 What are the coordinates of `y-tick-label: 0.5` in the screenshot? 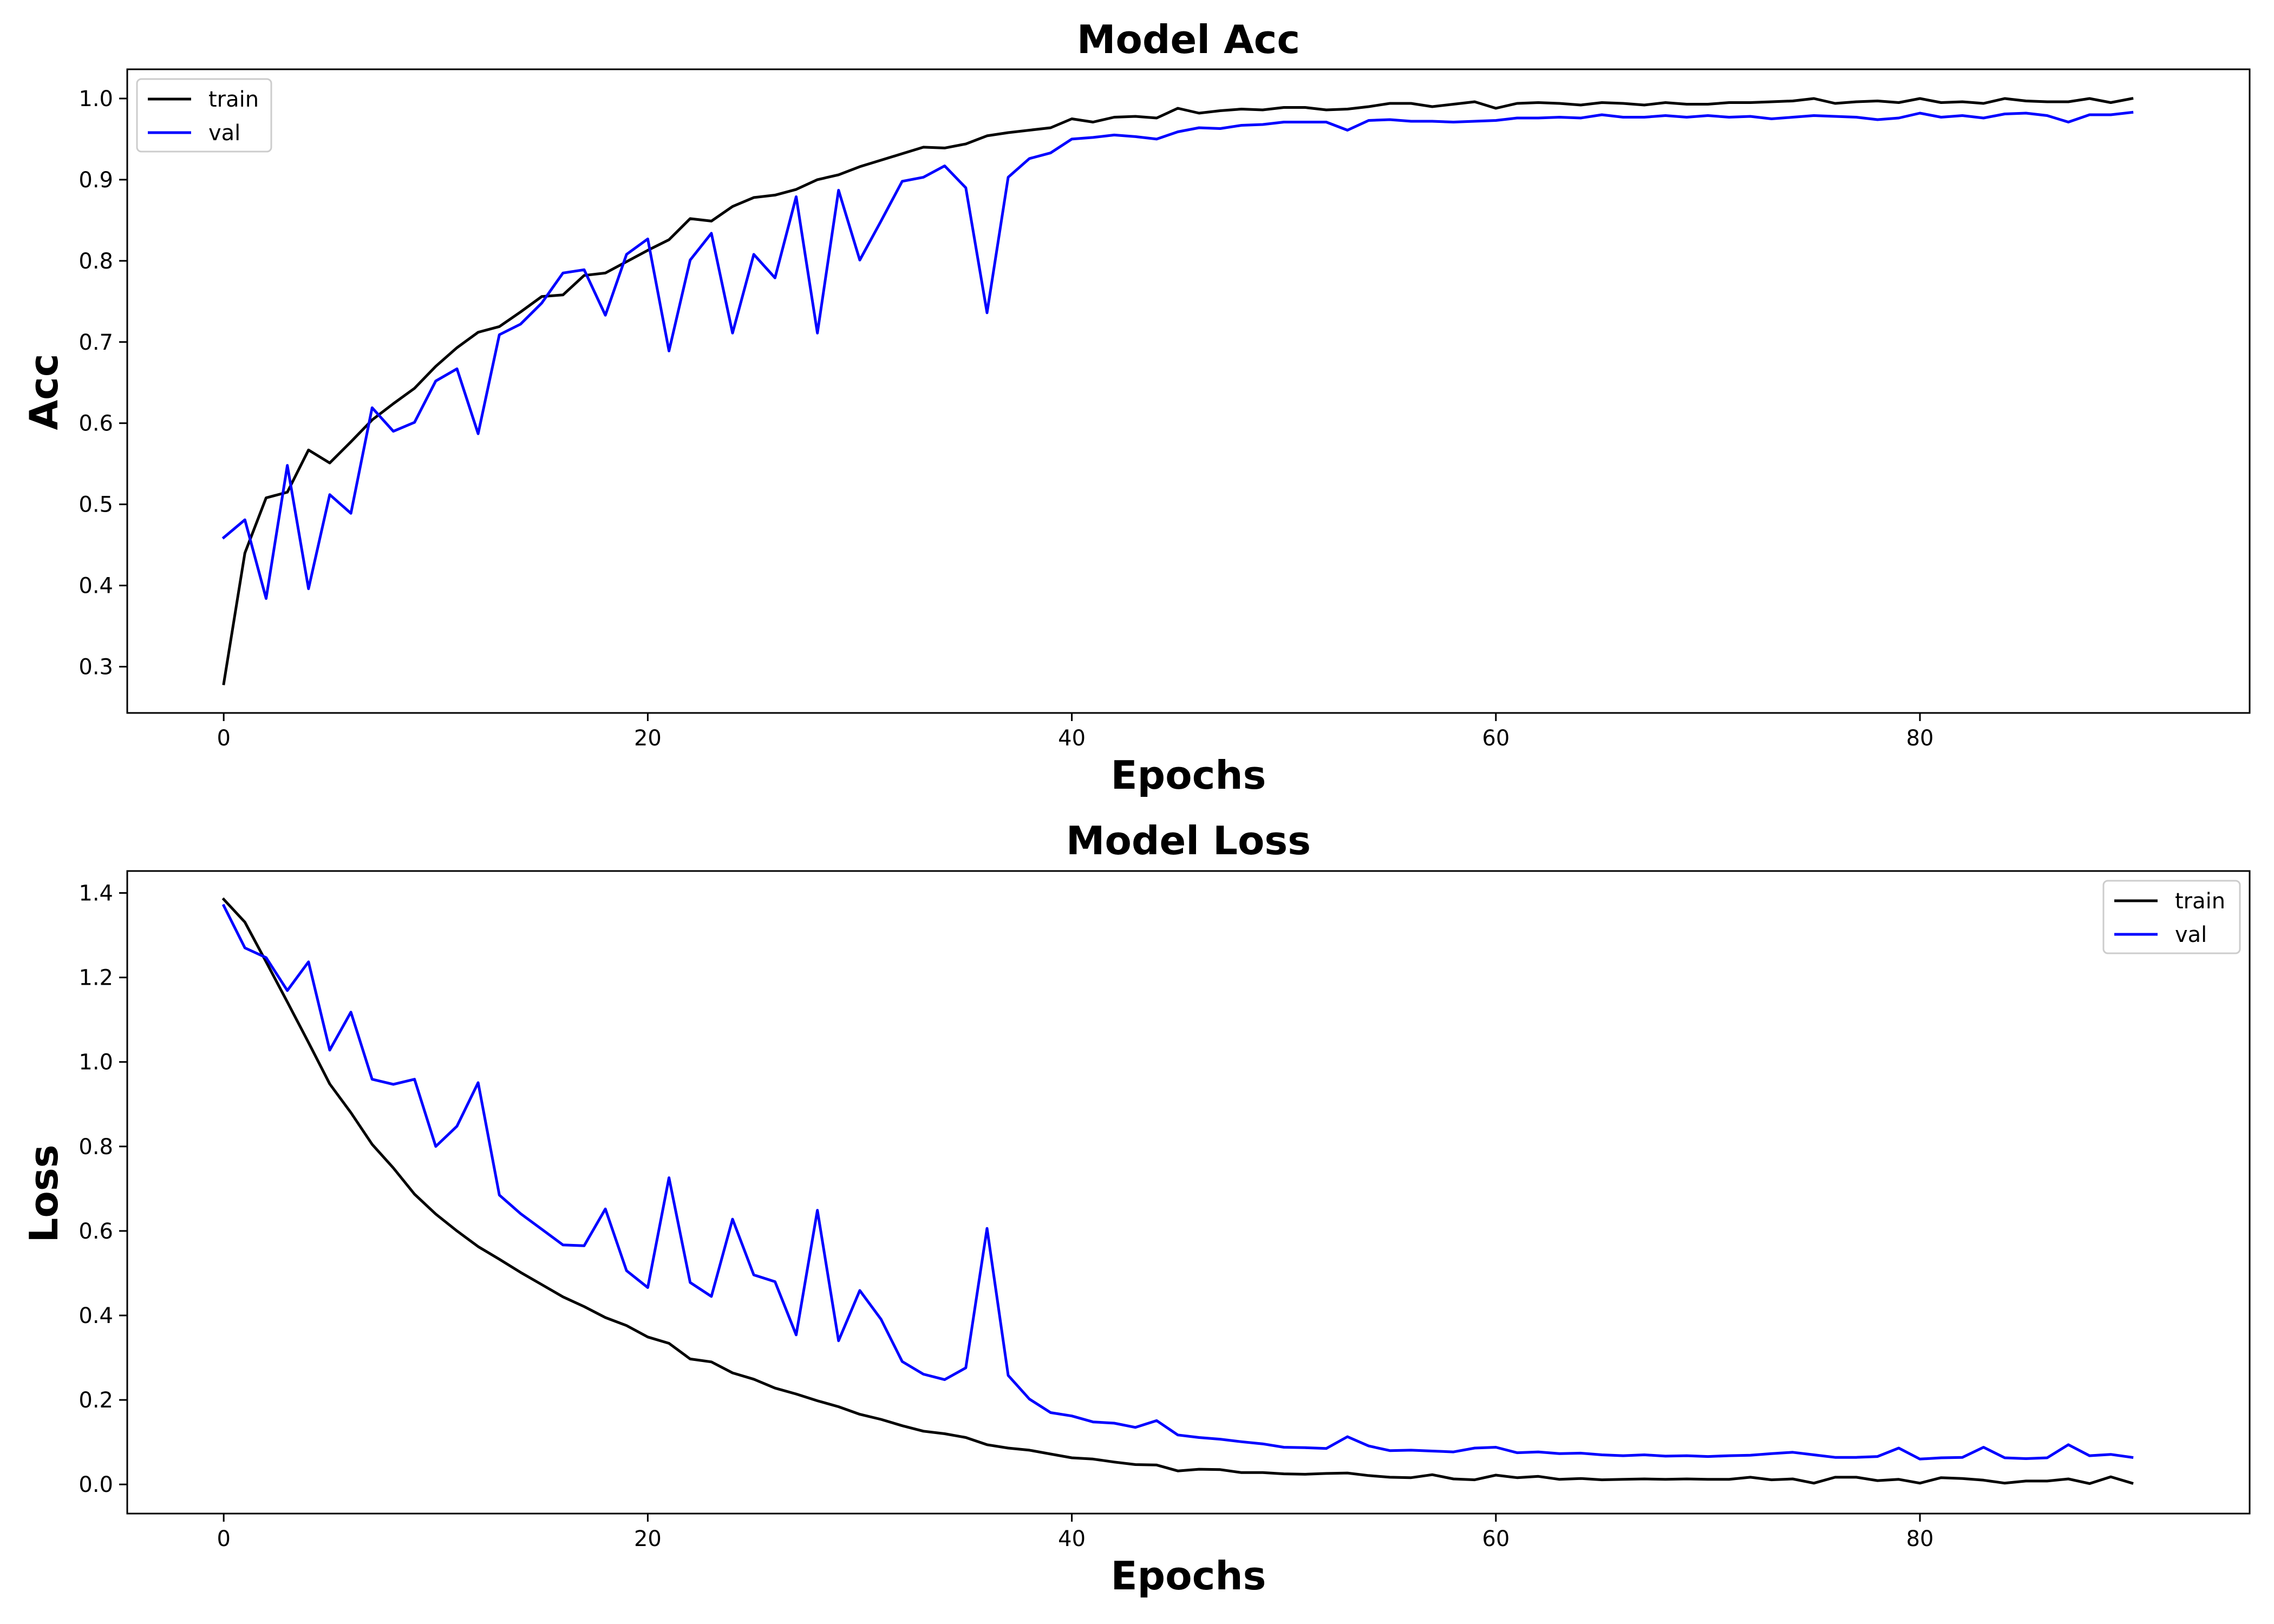 It's located at (96, 505).